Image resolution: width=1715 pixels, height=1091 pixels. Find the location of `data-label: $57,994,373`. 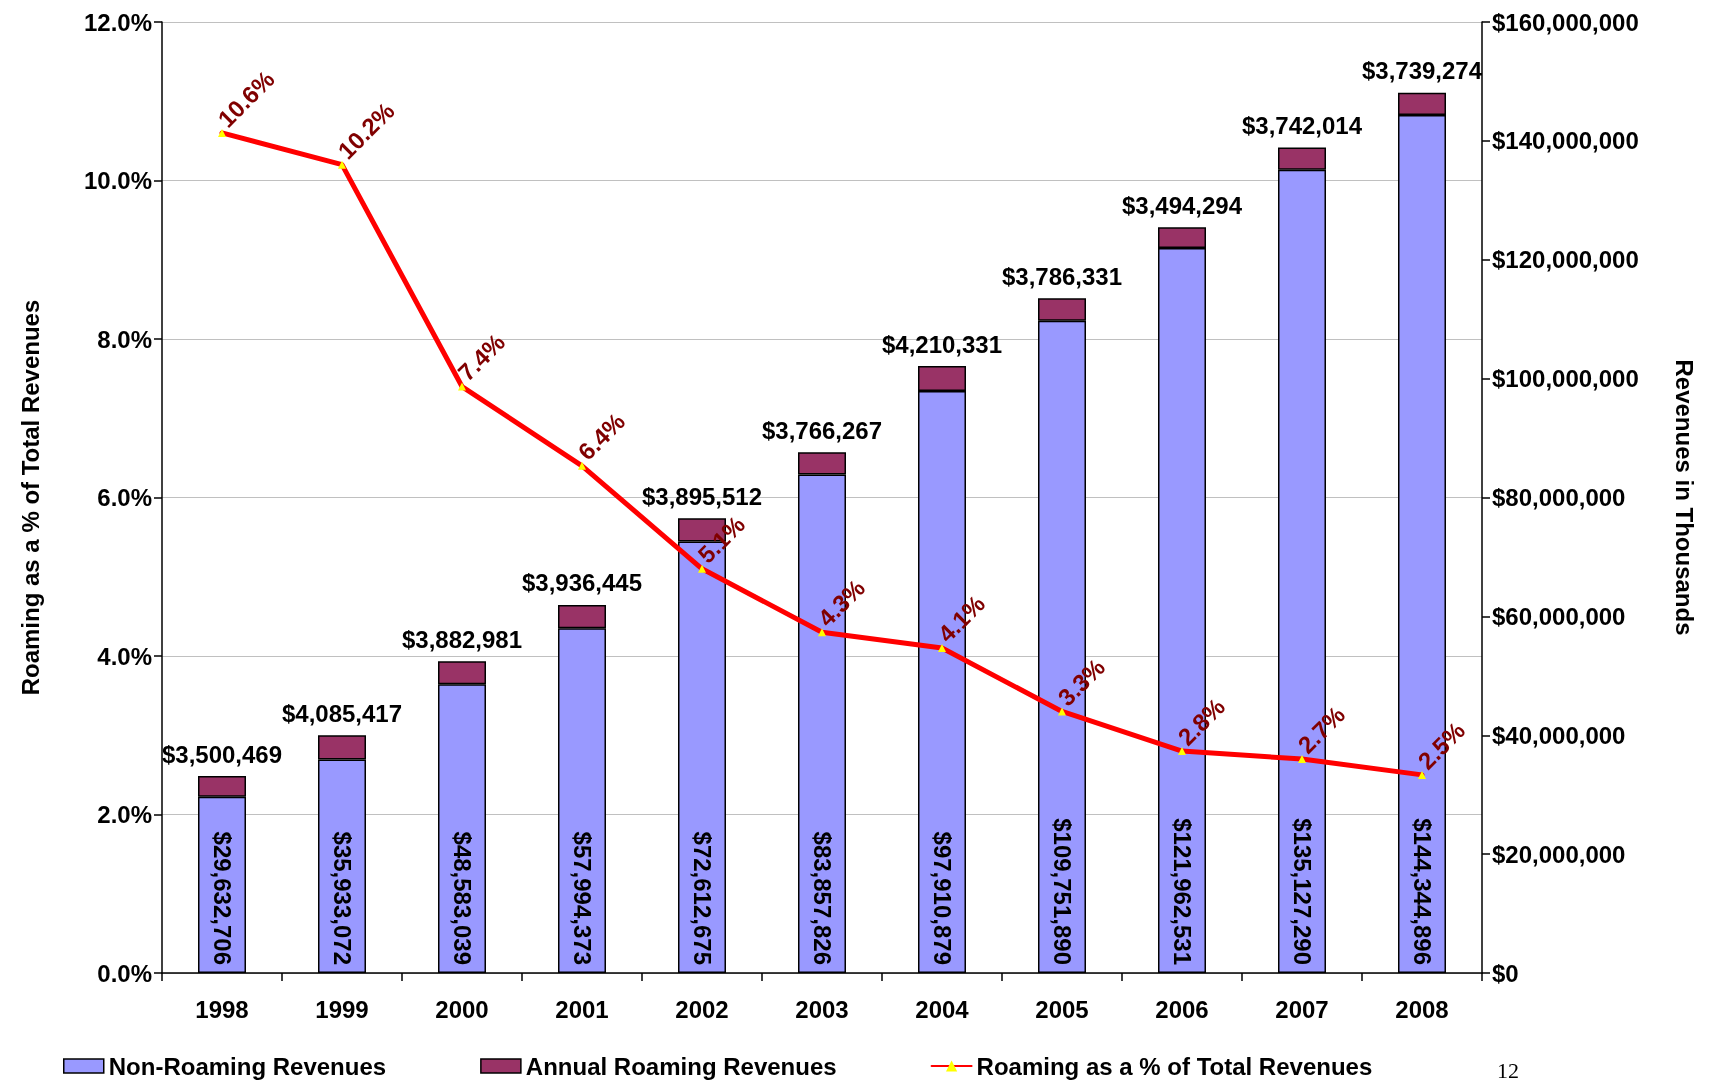

data-label: $57,994,373 is located at coordinates (582, 898).